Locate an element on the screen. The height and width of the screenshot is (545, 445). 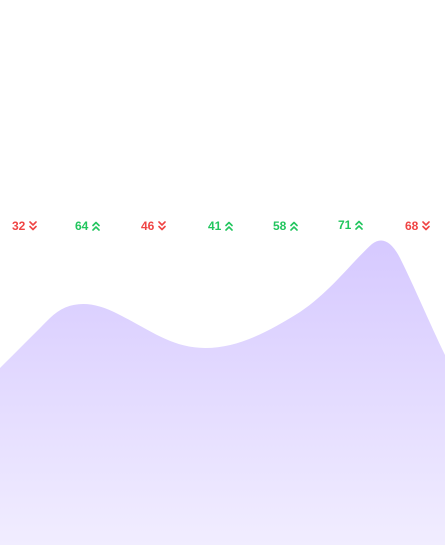
metric-value: 68 is located at coordinates (412, 226).